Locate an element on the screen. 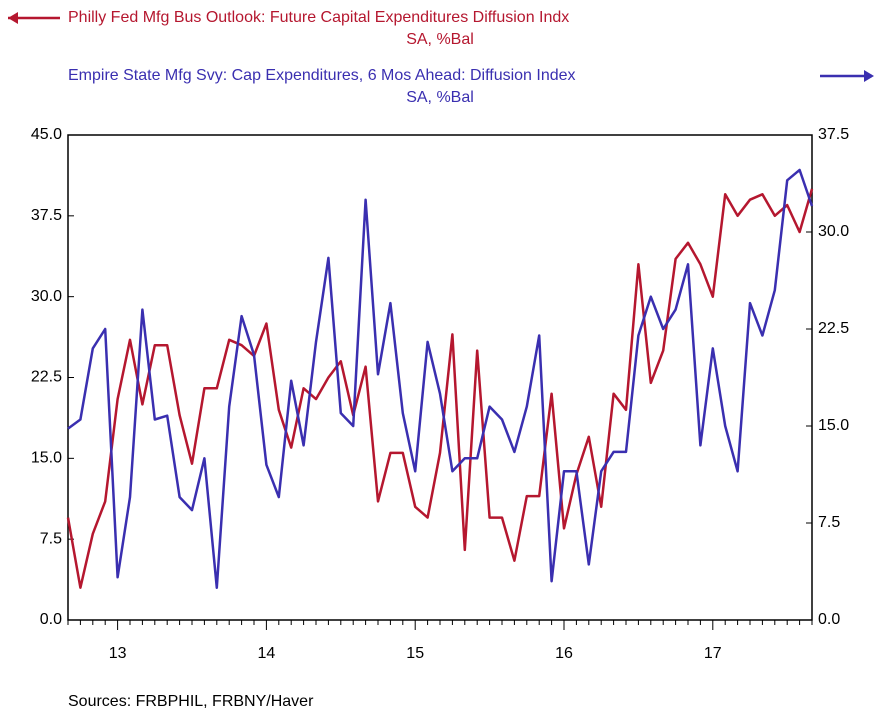 This screenshot has width=879, height=720. y-tick-label: 30.0 is located at coordinates (46, 296).